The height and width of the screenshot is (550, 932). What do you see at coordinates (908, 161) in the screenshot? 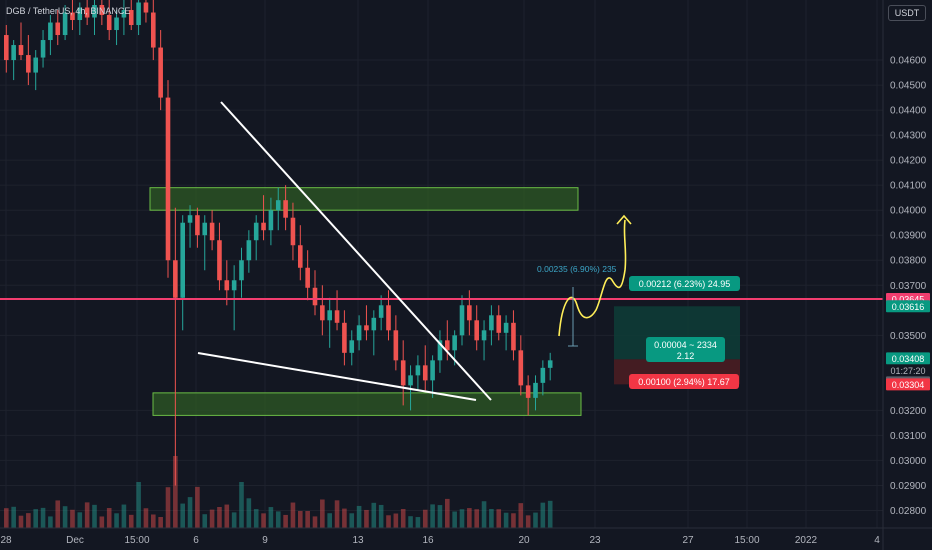
I see `y-tick-label: 0.04200` at bounding box center [908, 161].